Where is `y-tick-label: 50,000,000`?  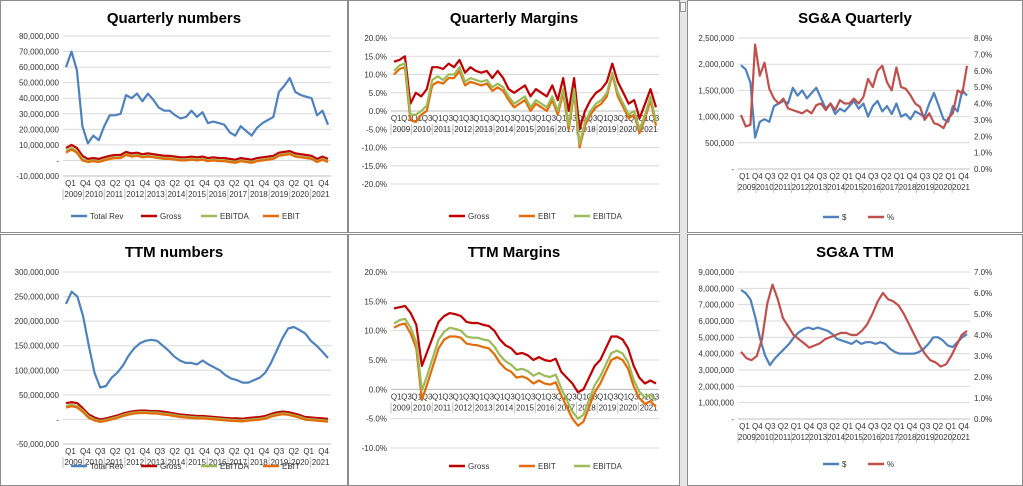 y-tick-label: 50,000,000 is located at coordinates (39, 395).